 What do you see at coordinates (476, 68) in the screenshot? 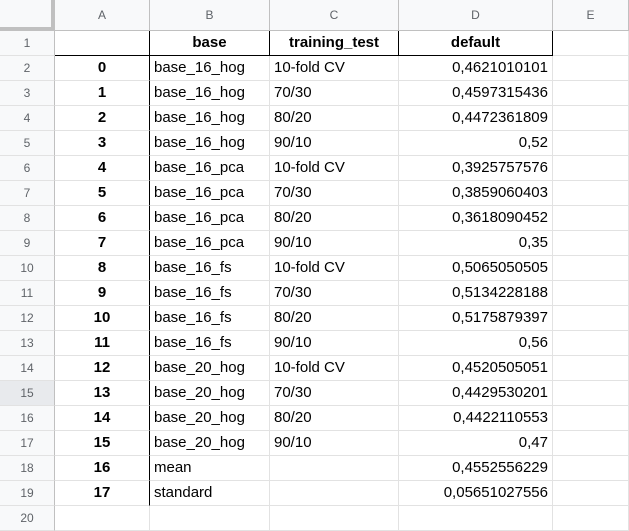
I see `cell-d2: 0,4621010101` at bounding box center [476, 68].